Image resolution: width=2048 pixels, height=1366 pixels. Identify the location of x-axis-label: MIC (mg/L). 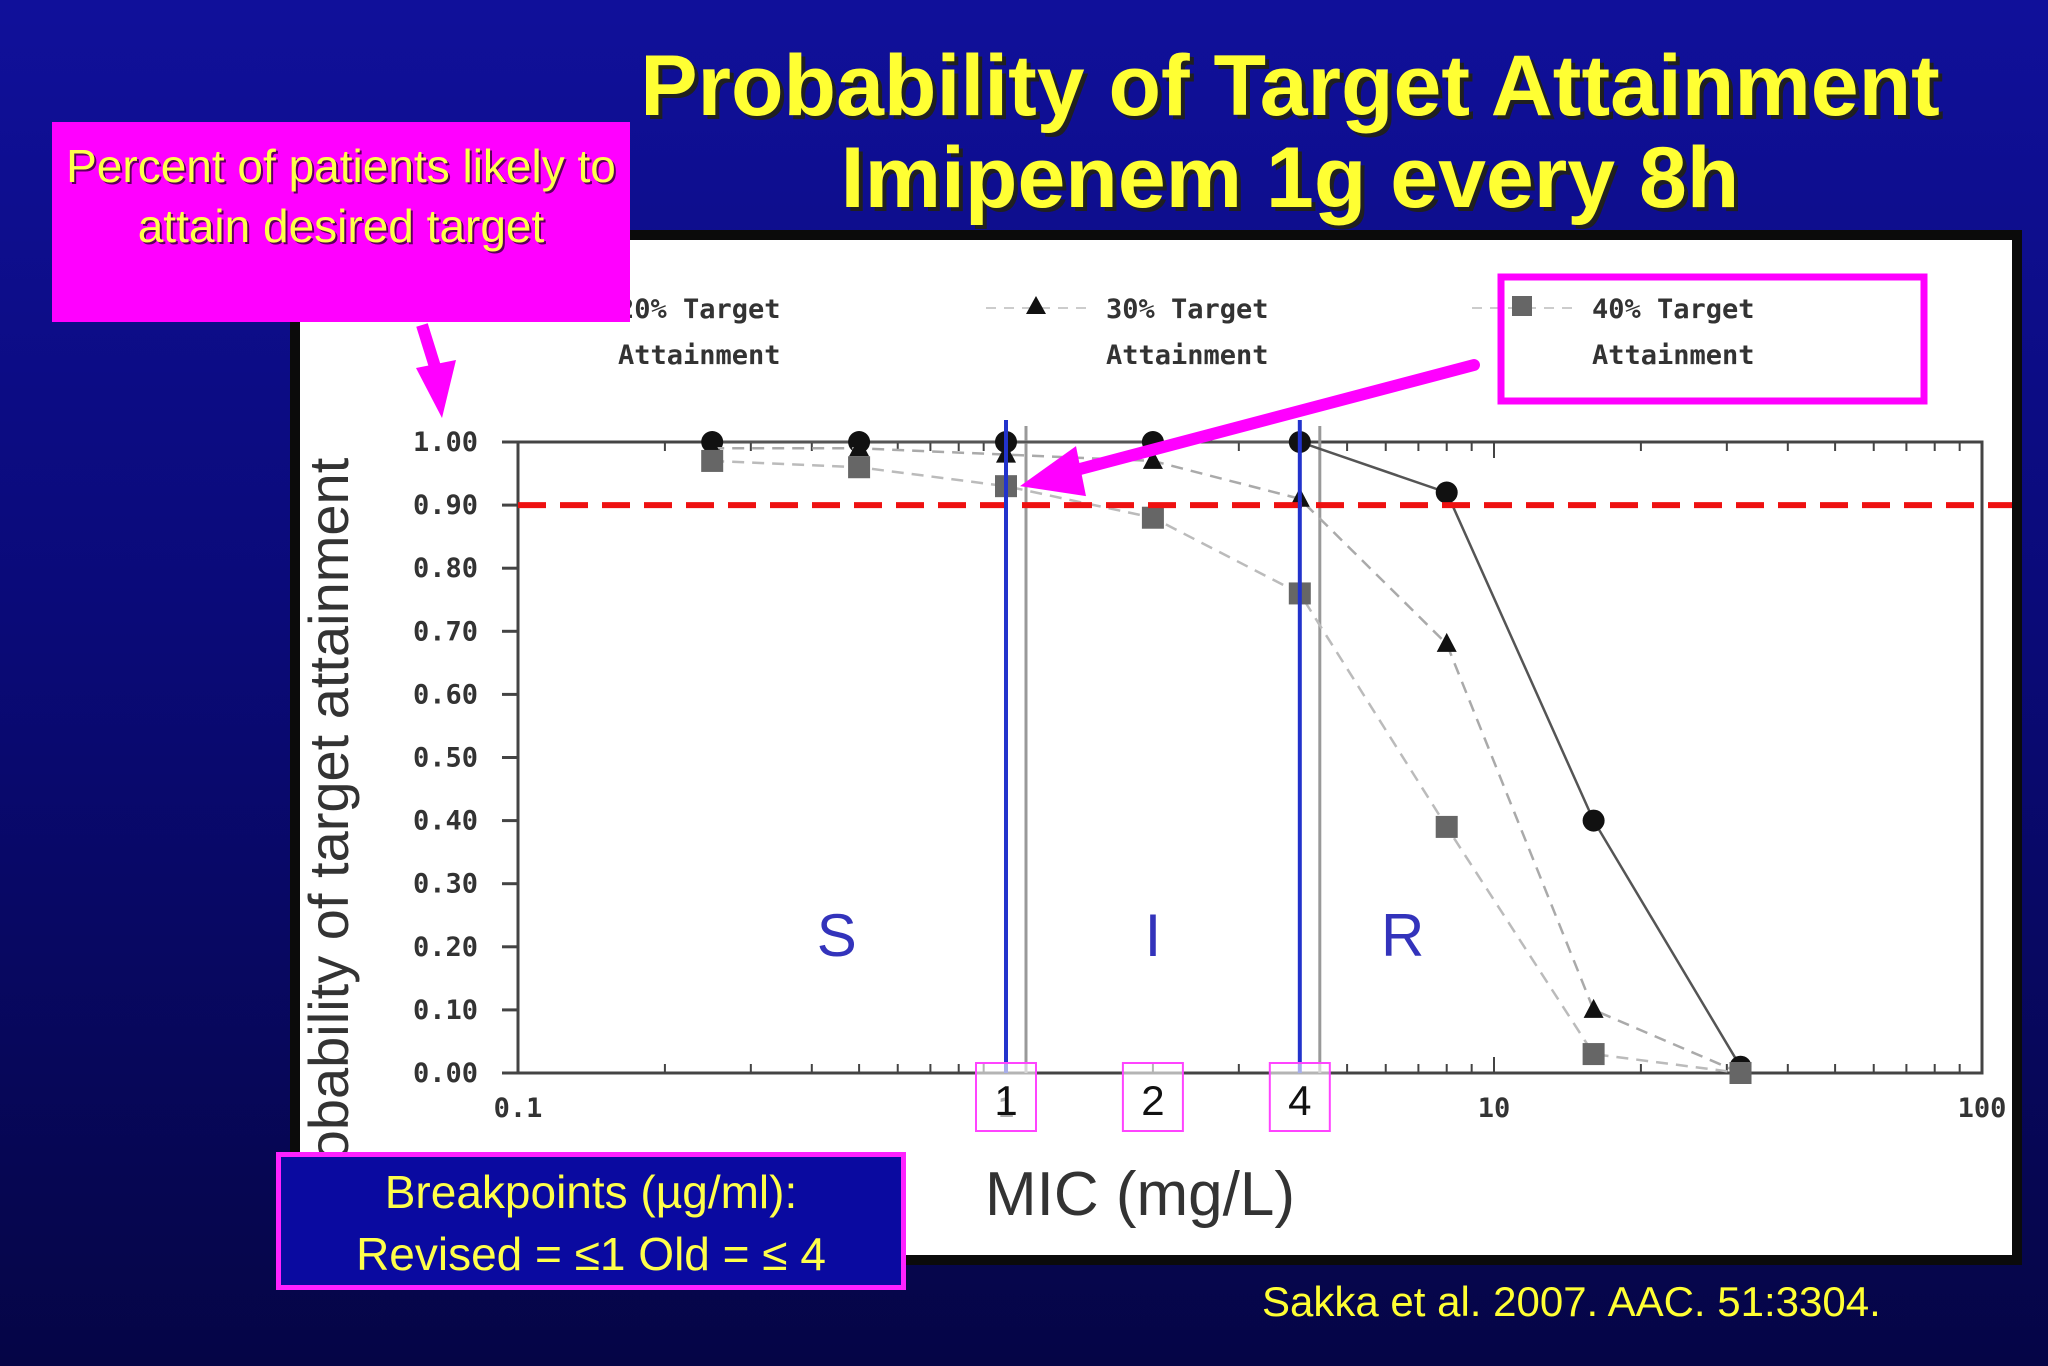
(1140, 1194).